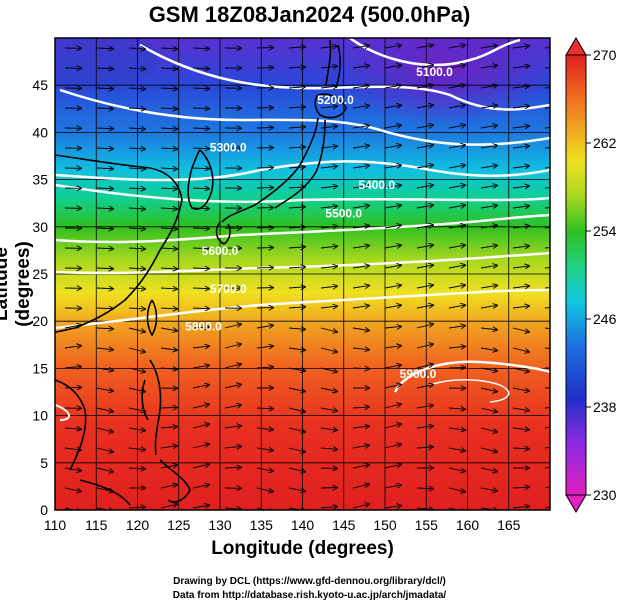  What do you see at coordinates (200, 179) in the screenshot?
I see `korea-coast` at bounding box center [200, 179].